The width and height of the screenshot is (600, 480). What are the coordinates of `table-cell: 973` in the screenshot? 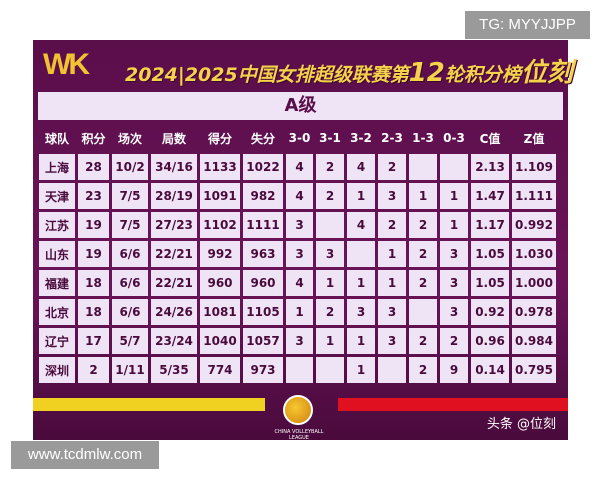 It's located at (263, 370).